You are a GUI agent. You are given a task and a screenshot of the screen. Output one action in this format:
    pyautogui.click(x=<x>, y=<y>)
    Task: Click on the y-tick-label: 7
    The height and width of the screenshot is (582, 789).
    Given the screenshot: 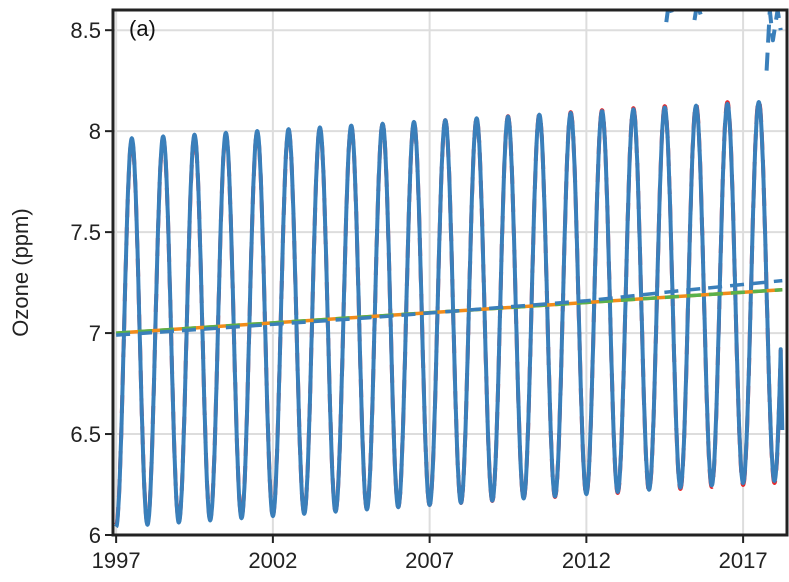 What is the action you would take?
    pyautogui.click(x=95, y=333)
    